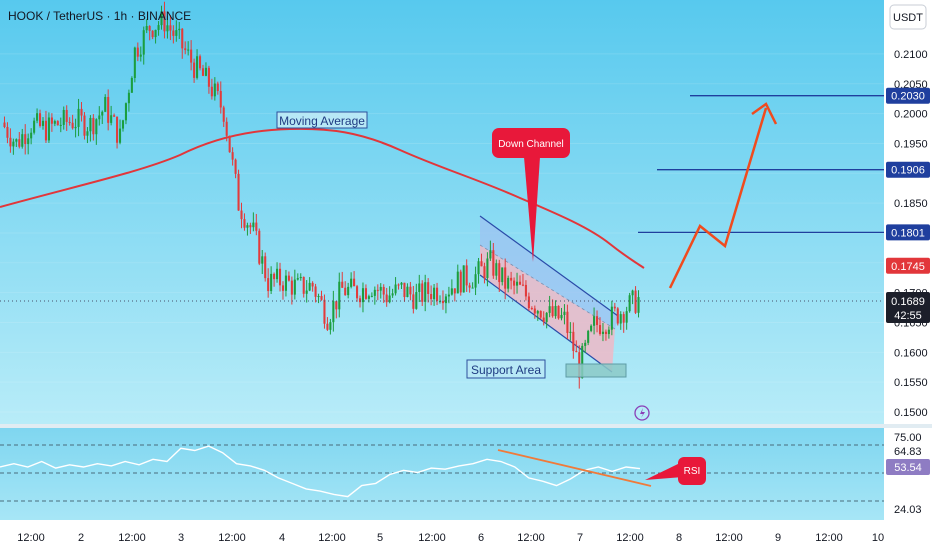  Describe the element at coordinates (778, 538) in the screenshot. I see `time-tick-label: 9` at that location.